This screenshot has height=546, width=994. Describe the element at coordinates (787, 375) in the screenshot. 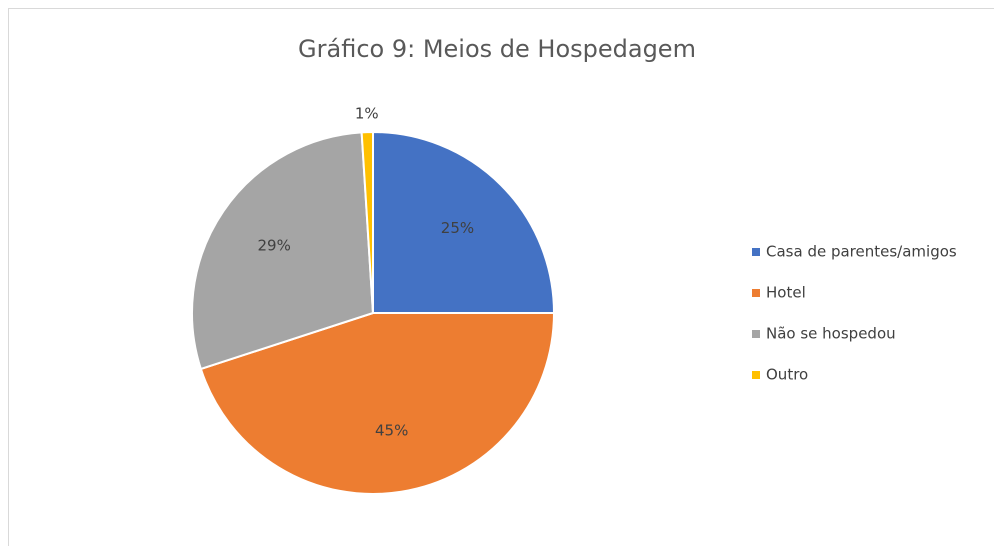

I see `legend-label: Outro` at that location.